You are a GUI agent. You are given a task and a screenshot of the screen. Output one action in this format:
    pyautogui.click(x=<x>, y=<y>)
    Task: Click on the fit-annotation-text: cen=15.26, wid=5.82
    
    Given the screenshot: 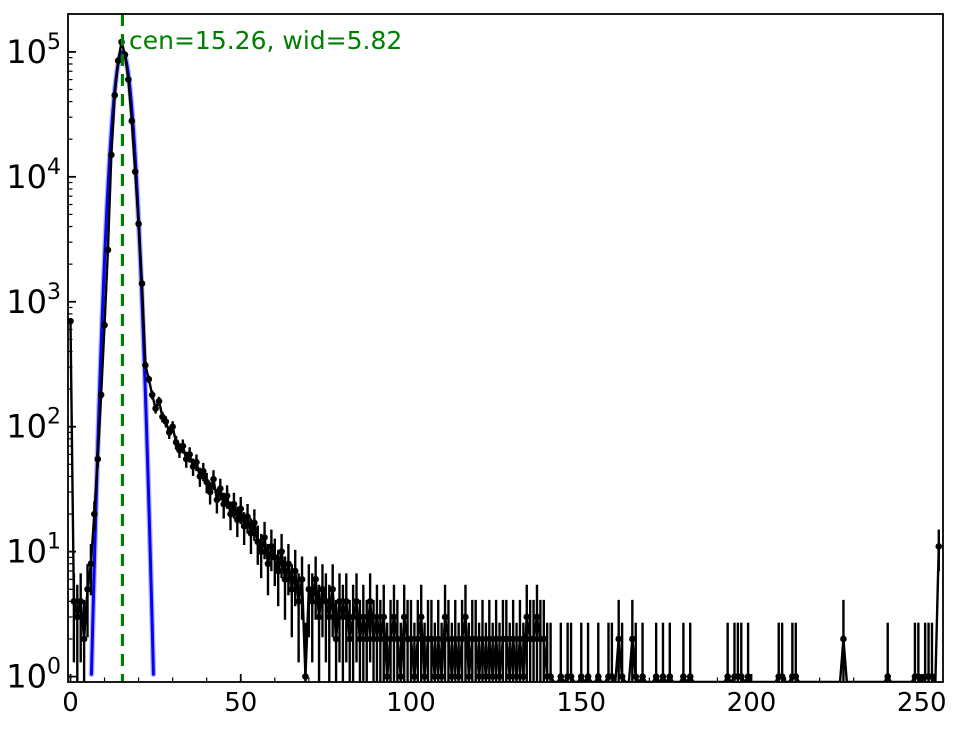 What is the action you would take?
    pyautogui.click(x=265, y=40)
    